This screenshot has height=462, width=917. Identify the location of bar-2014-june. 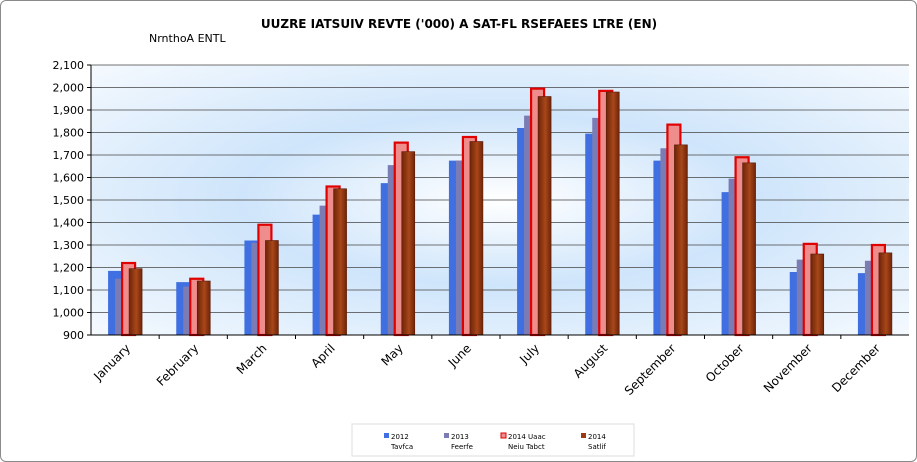
(476, 238).